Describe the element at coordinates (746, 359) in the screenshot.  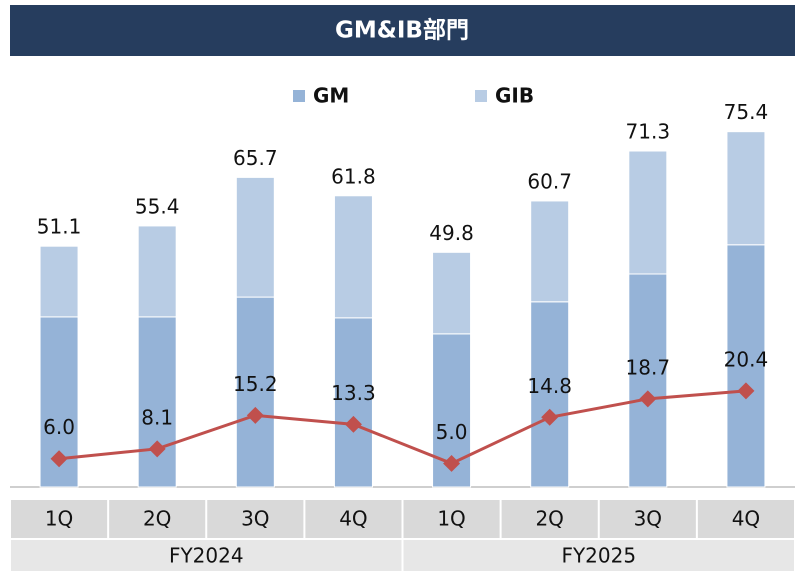
I see `data-label: 20.4` at that location.